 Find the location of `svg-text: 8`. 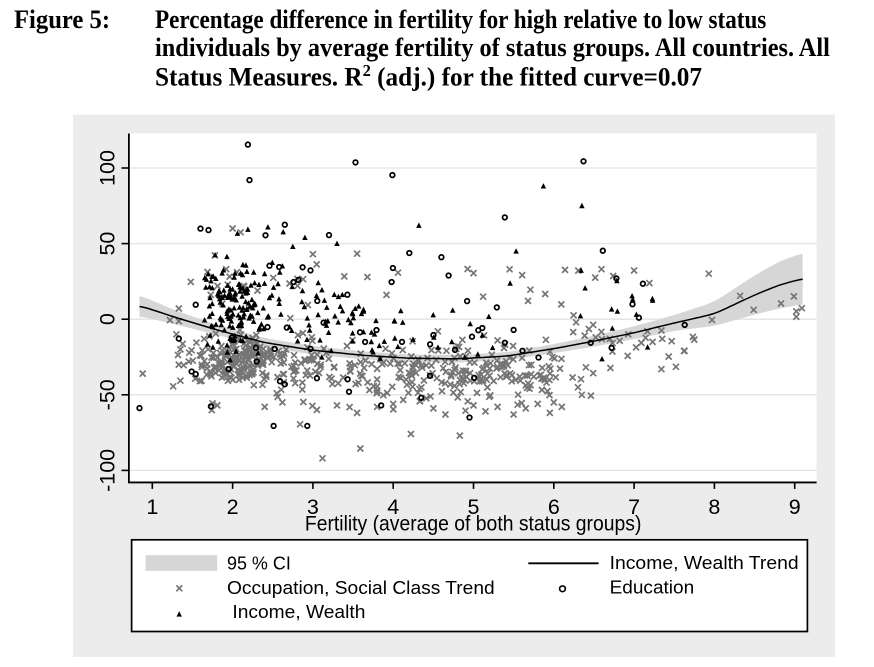

svg-text: 8 is located at coordinates (714, 507).